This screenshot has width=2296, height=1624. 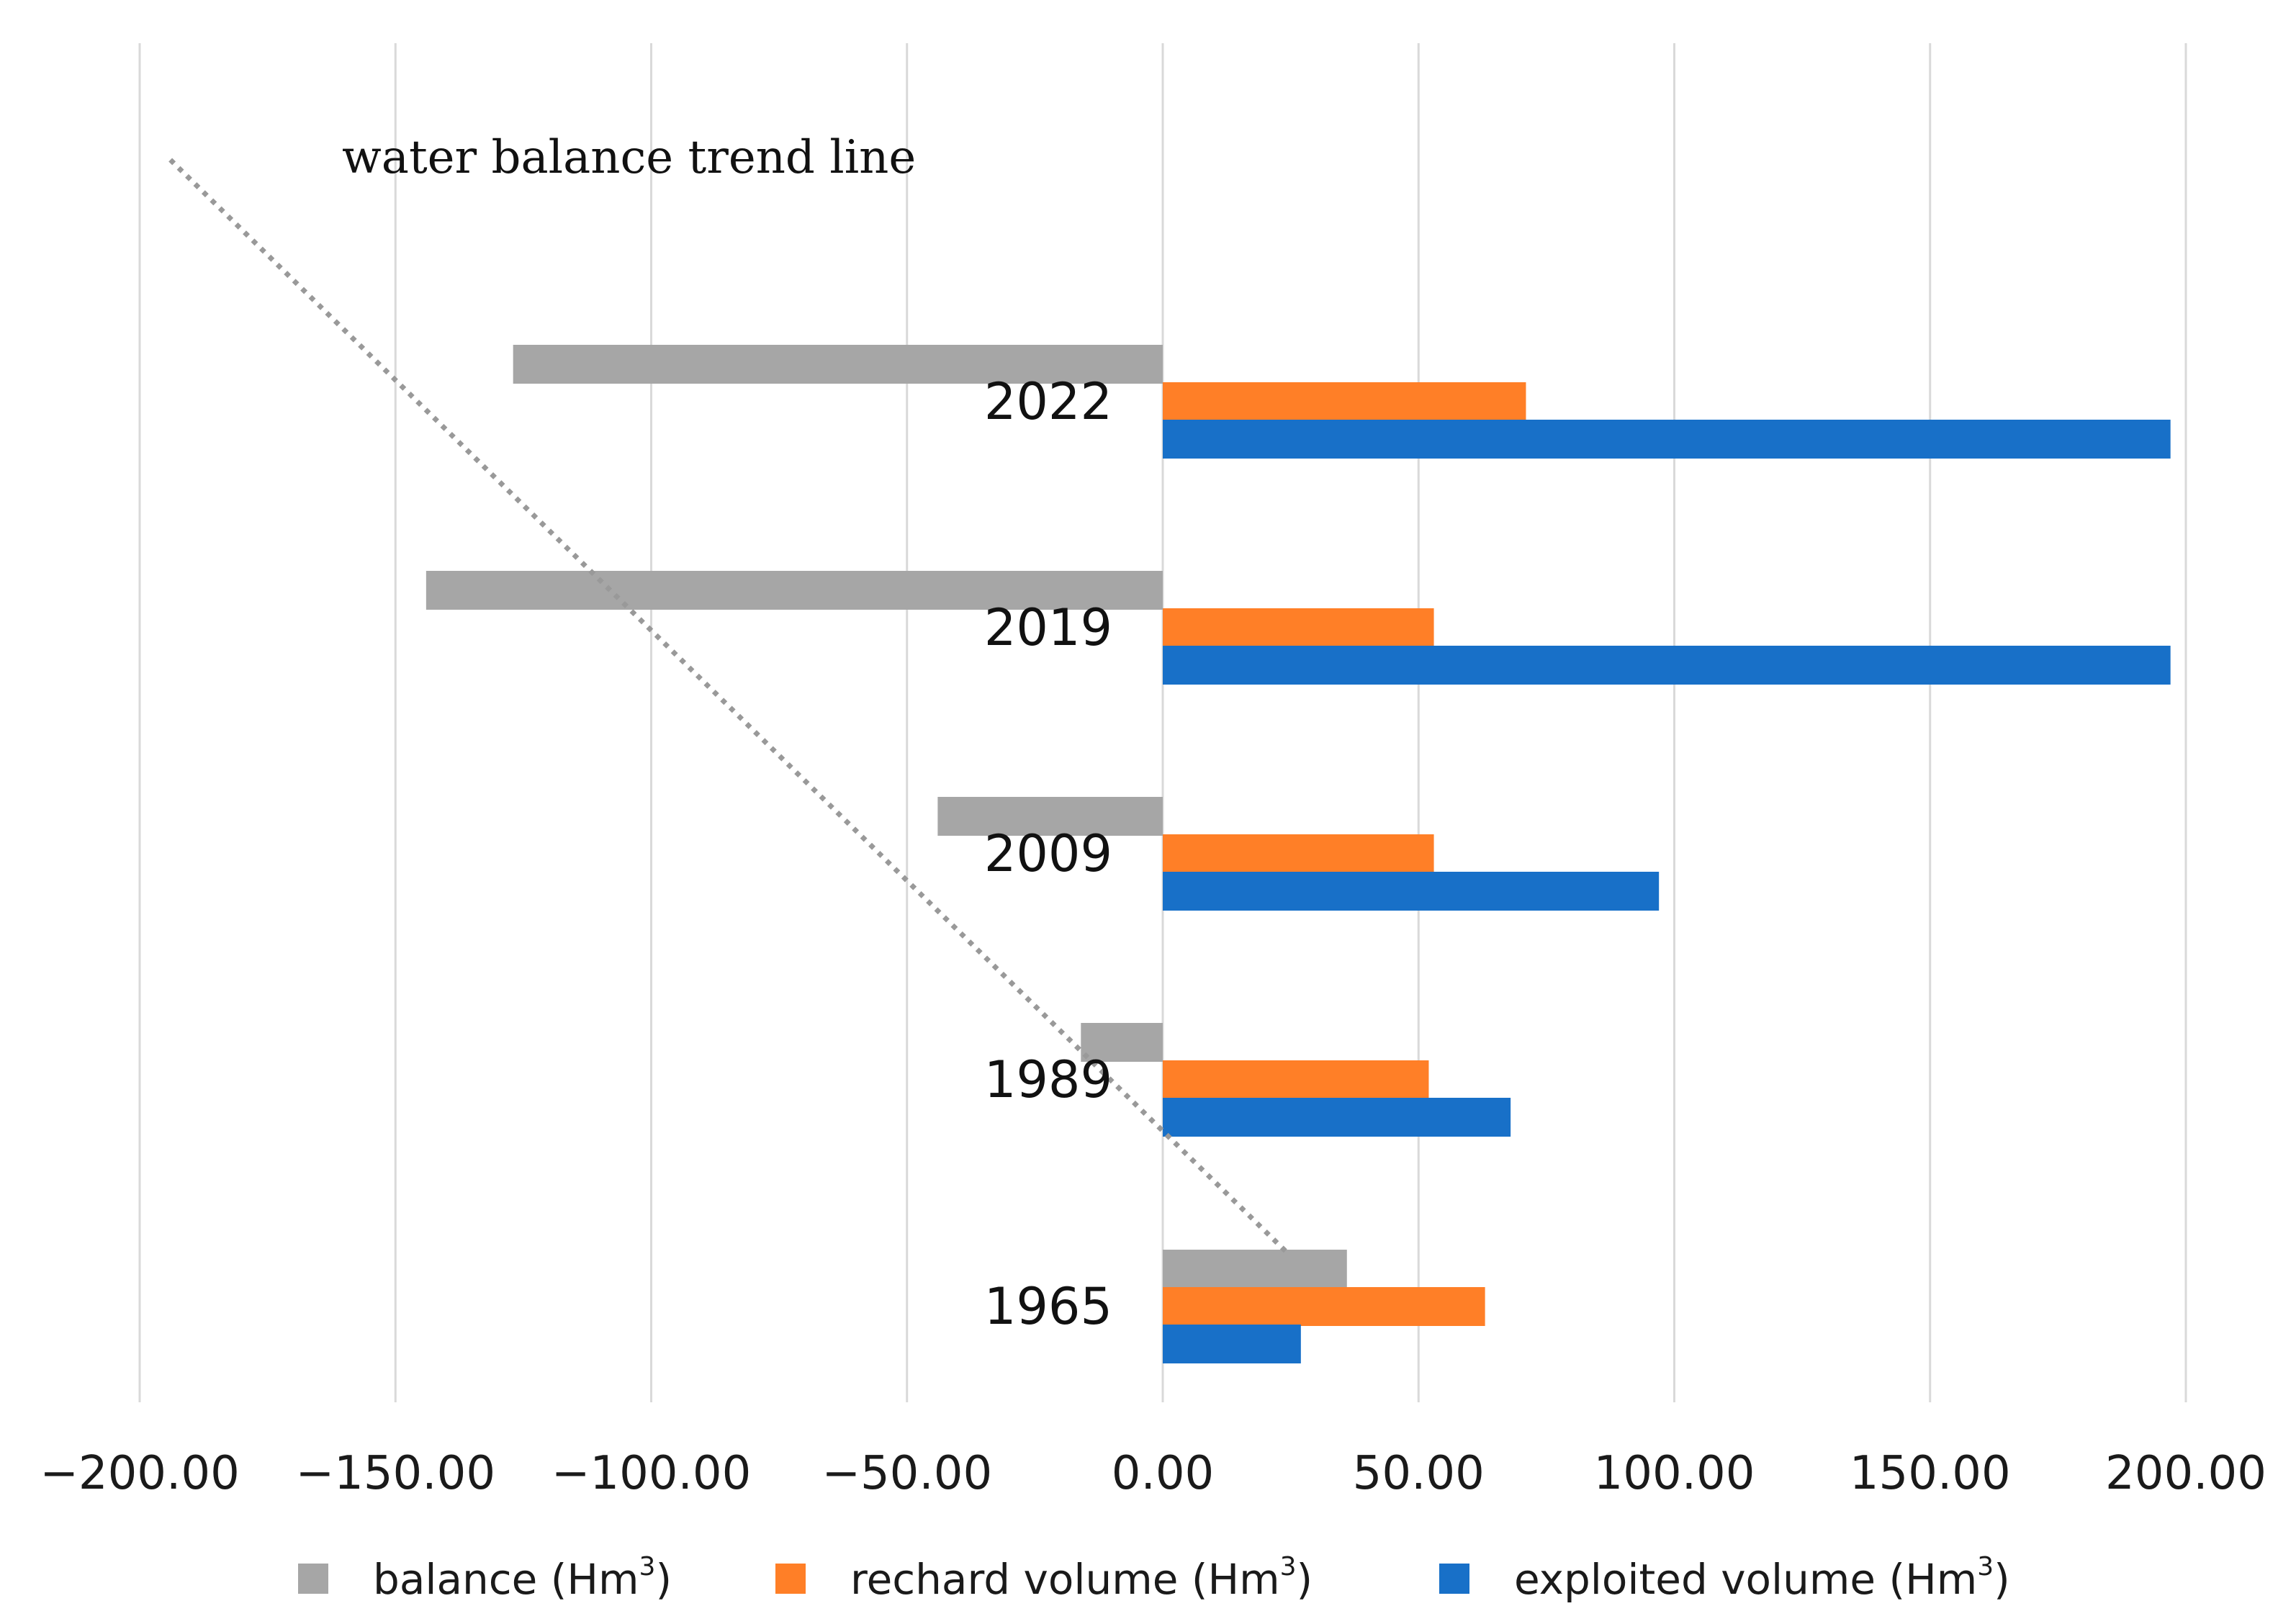 What do you see at coordinates (1345, 402) in the screenshot?
I see `bar-rechard-volume-2022` at bounding box center [1345, 402].